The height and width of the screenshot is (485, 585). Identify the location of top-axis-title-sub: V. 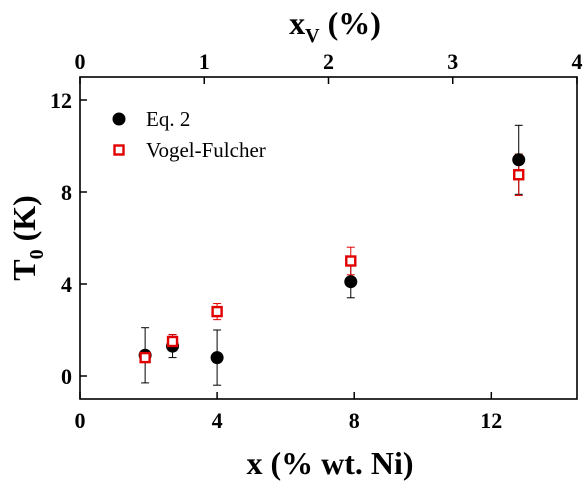
(312, 36).